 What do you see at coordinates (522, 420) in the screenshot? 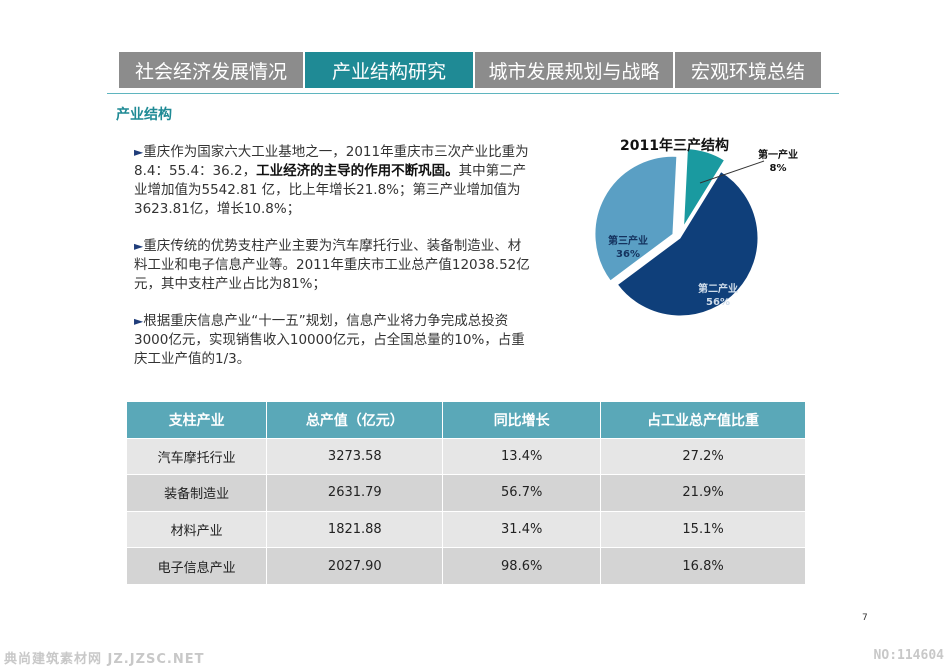
I see `table-header-cell: 同比增长` at bounding box center [522, 420].